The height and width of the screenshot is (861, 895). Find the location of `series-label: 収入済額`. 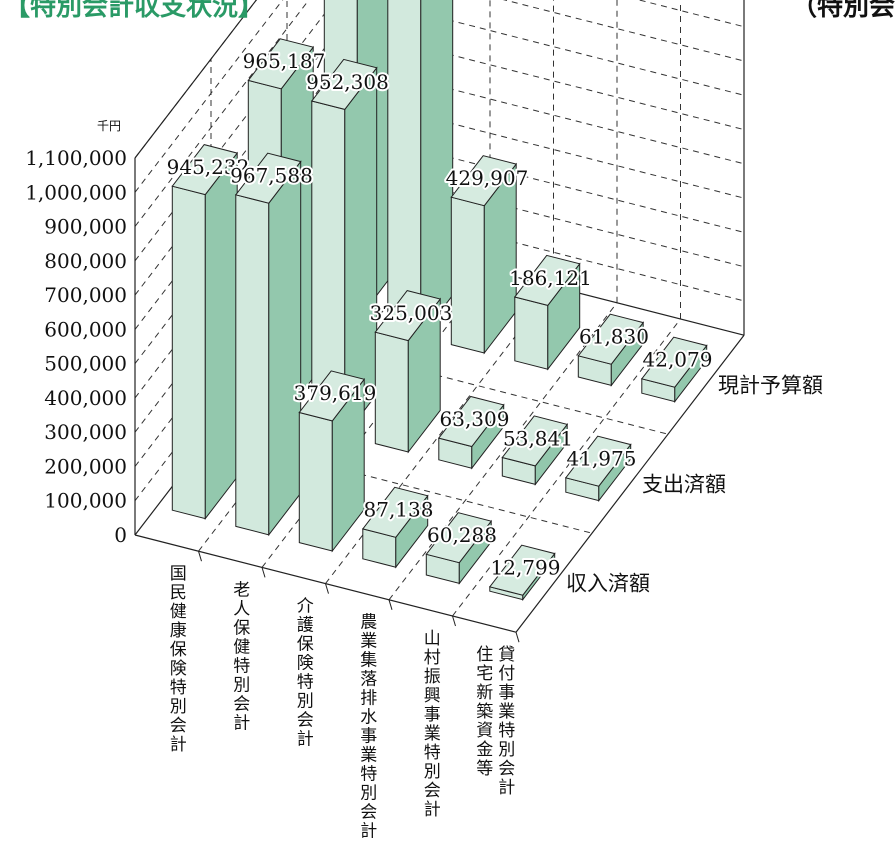

series-label: 収入済額 is located at coordinates (608, 584).